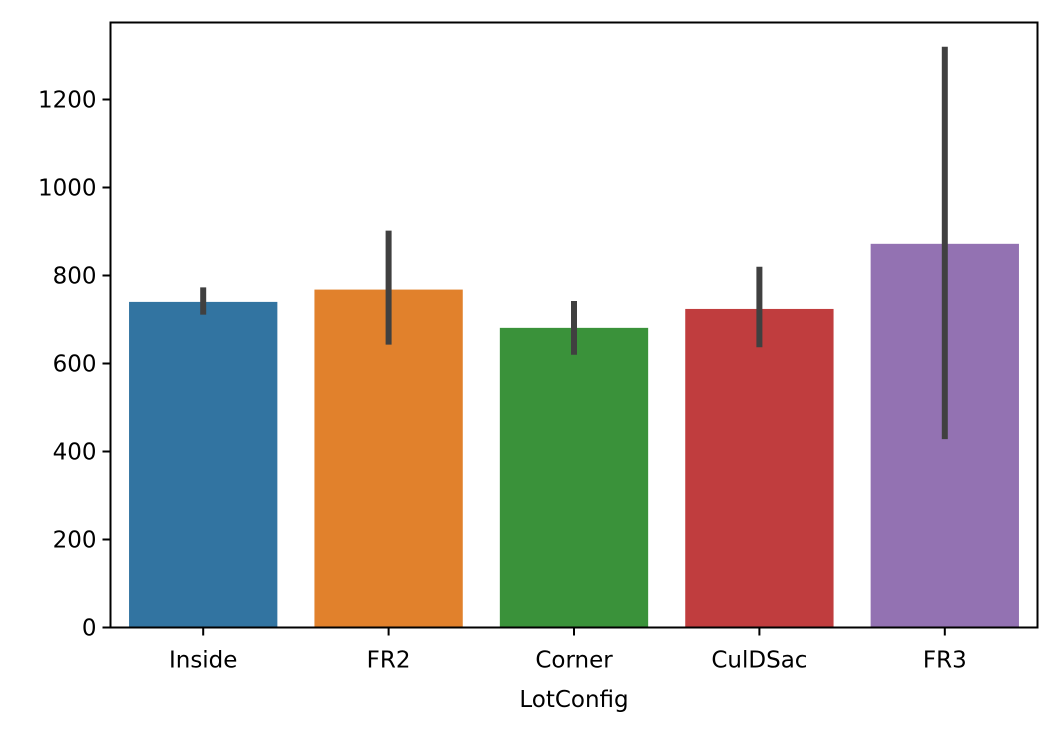 Image resolution: width=1063 pixels, height=734 pixels. What do you see at coordinates (574, 661) in the screenshot?
I see `x-tick-label-corner: Corner` at bounding box center [574, 661].